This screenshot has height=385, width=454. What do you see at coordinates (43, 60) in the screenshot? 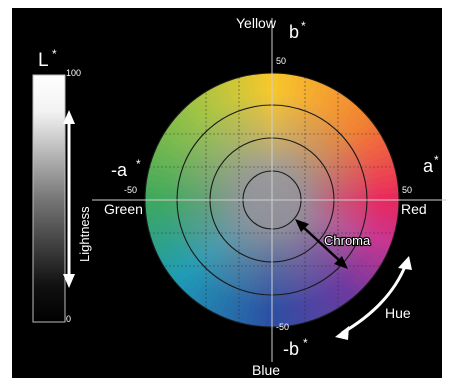
I see `lightness-symbol: L` at bounding box center [43, 60].